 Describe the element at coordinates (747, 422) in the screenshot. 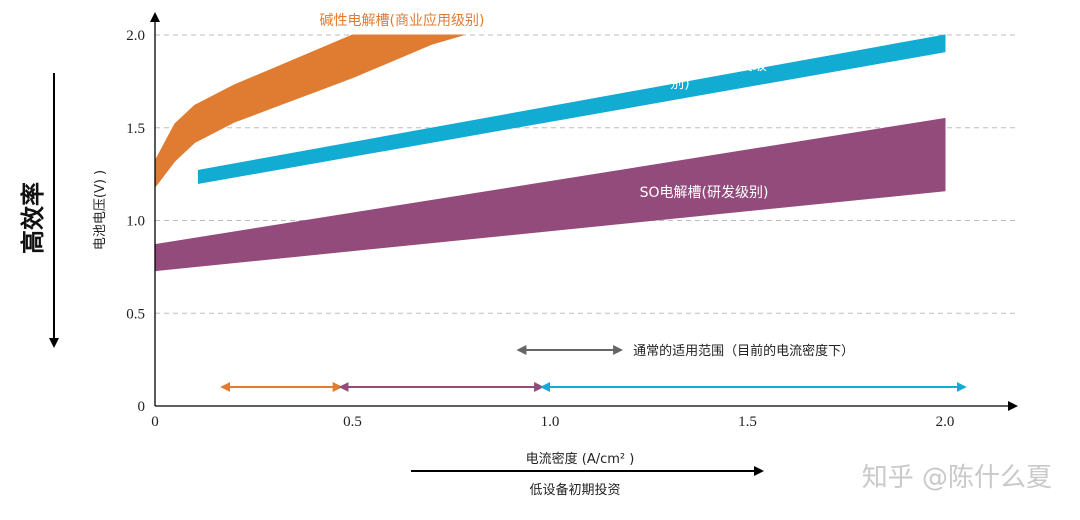

I see `x-tick-label: 1.5` at that location.